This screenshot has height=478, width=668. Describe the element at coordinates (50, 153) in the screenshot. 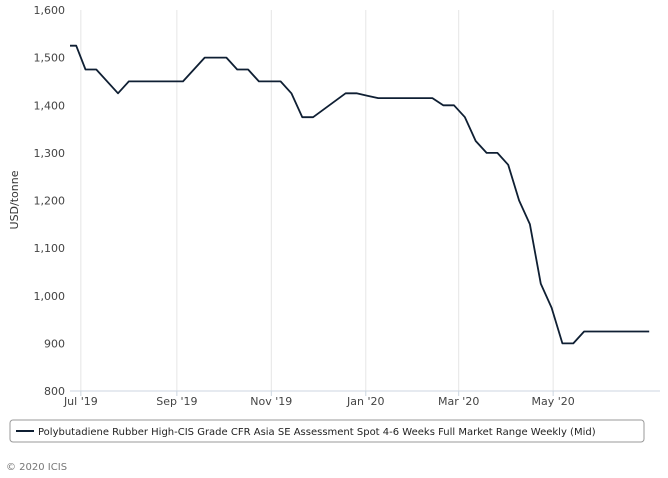

I see `y-tick-label: 1,300` at that location.